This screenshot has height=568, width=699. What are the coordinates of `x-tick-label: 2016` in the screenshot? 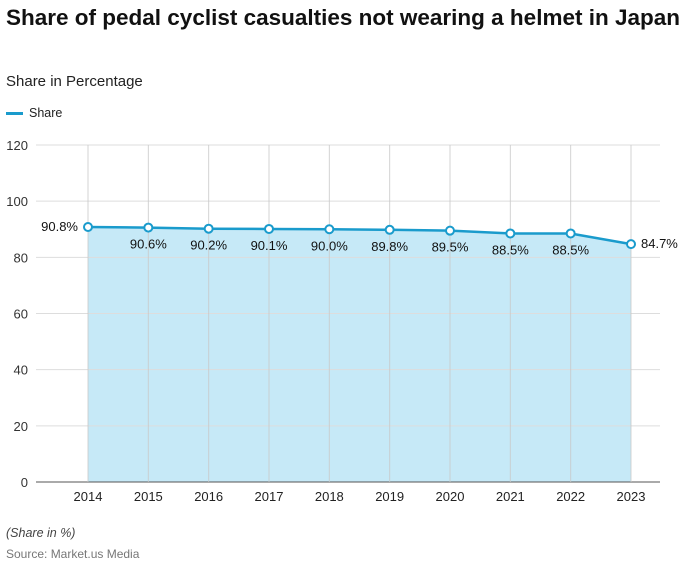 It's located at (208, 496).